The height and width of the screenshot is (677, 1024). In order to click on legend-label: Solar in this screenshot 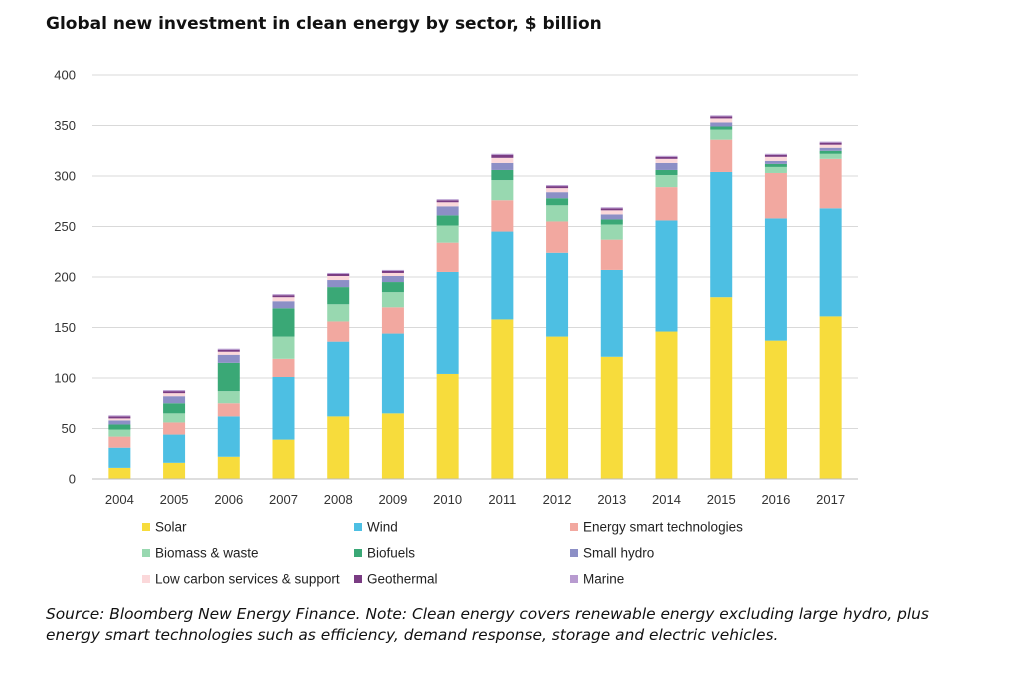, I will do `click(171, 527)`.